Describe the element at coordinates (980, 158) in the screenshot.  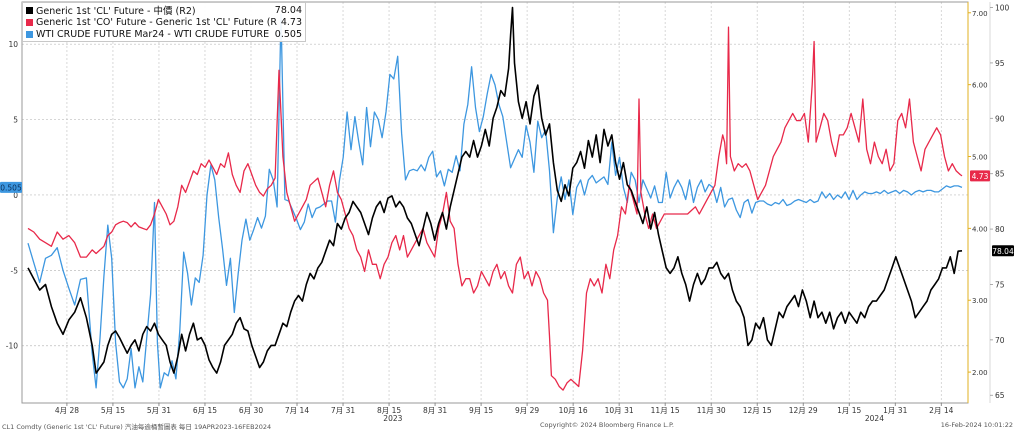
I see `right-axis-1-tick-label: 5.00` at that location.